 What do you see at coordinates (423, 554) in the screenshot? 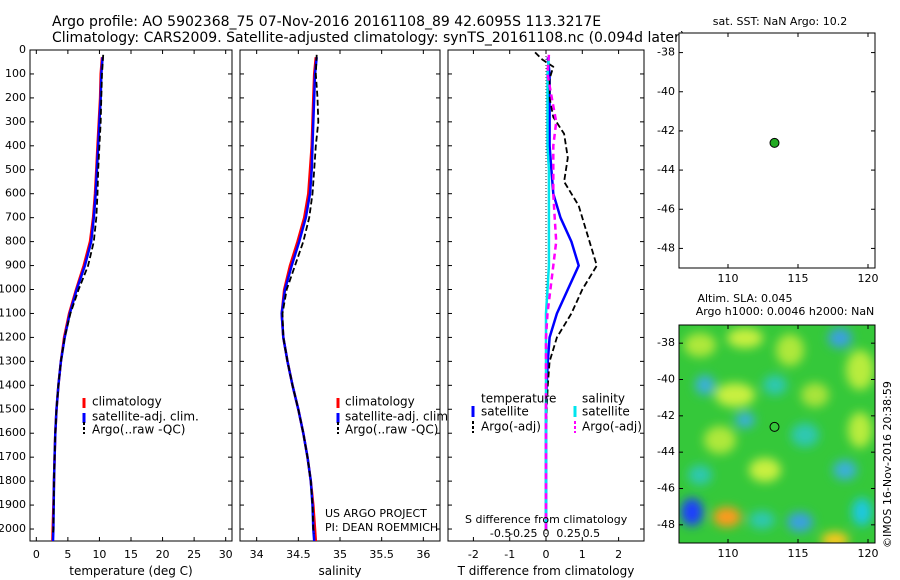
I see `x-tick-label: 36` at bounding box center [423, 554].